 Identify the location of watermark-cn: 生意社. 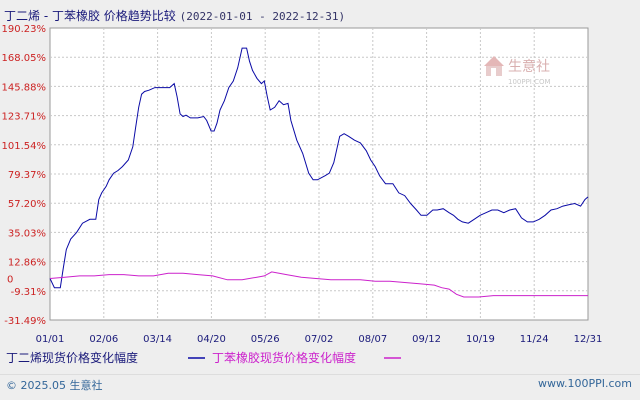
(529, 66).